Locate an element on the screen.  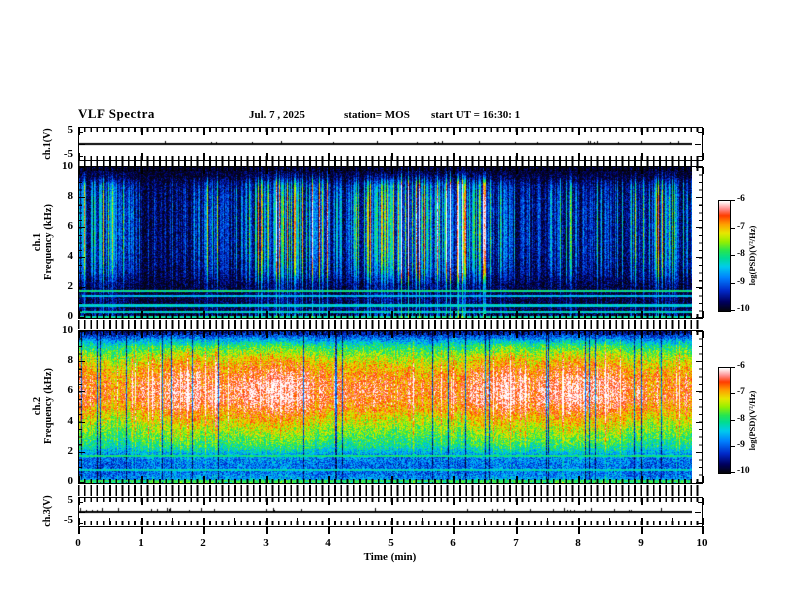
ch1v-ytick-bottom: -5 is located at coordinates (68, 154).